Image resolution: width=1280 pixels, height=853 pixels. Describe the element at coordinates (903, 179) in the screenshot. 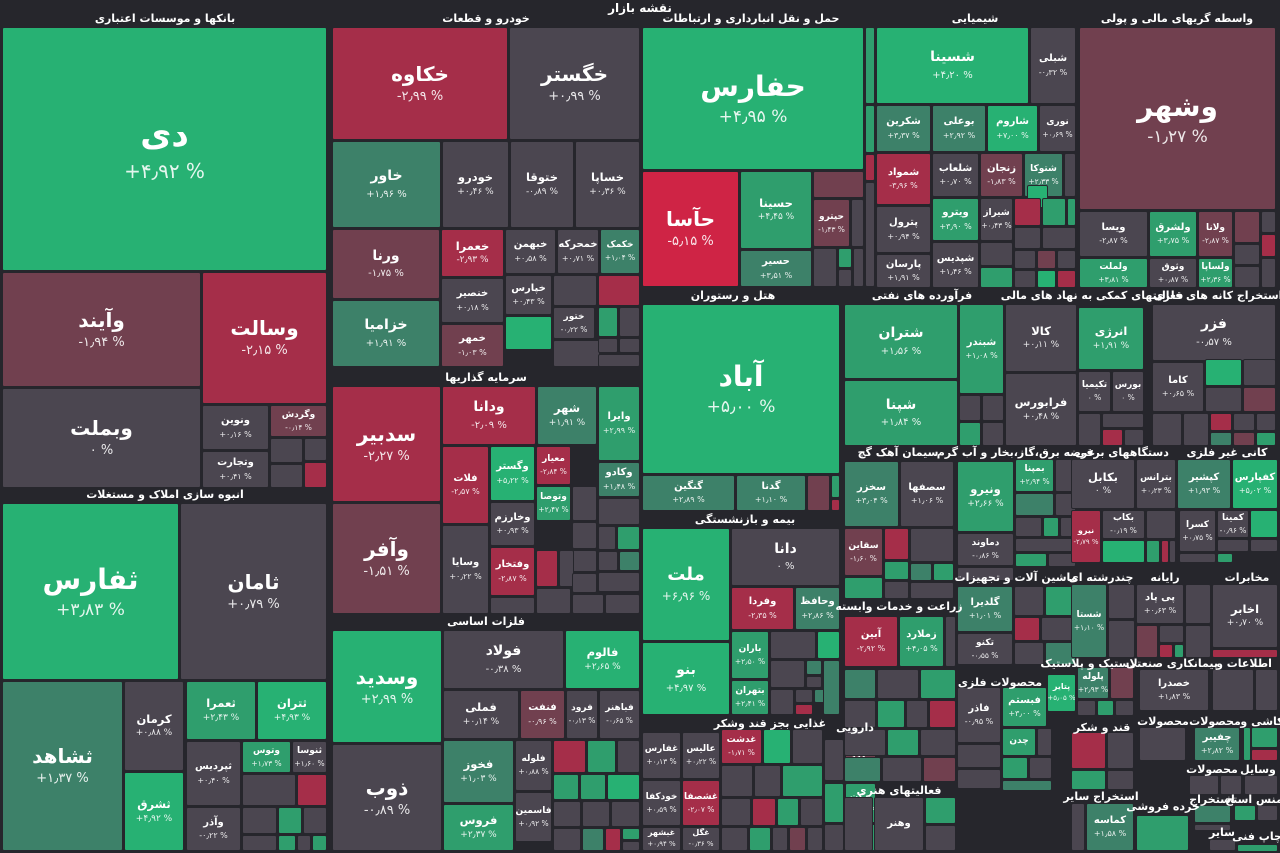

I see `stock-tile: شمواد -۳٫۹۶ %` at that location.